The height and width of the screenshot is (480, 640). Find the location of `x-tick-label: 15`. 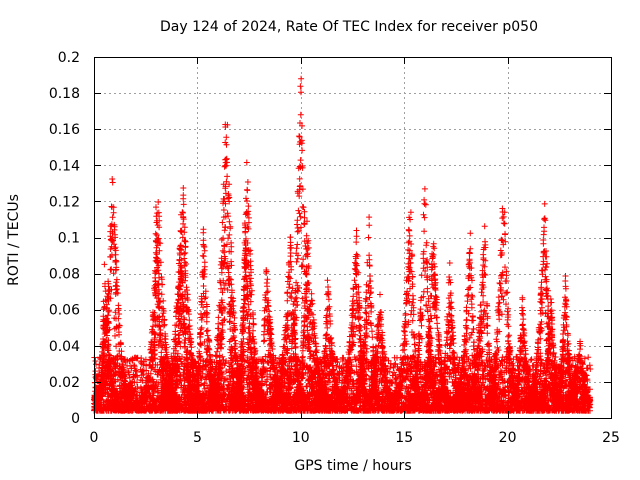

x-tick-label: 15 is located at coordinates (404, 438).